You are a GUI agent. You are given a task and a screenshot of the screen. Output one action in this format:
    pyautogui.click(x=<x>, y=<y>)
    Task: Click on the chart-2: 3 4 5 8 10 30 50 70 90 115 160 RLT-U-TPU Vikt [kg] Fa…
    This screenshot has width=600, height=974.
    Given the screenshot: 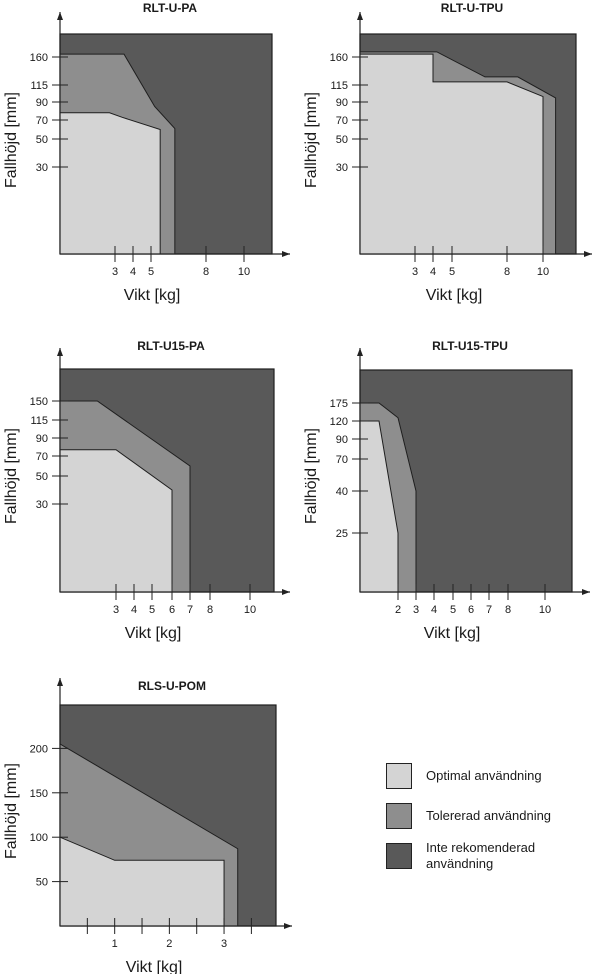 What is the action you would take?
    pyautogui.click(x=447, y=152)
    